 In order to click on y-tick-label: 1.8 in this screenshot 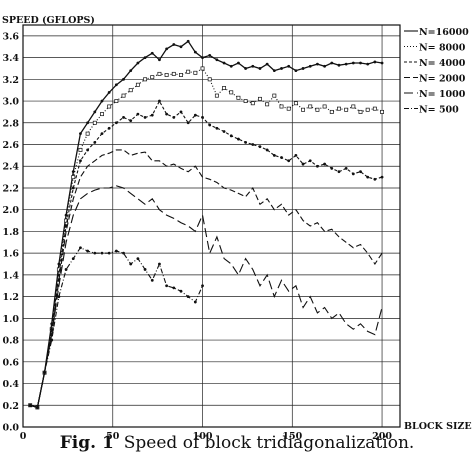, I will do `click(10, 232)`.